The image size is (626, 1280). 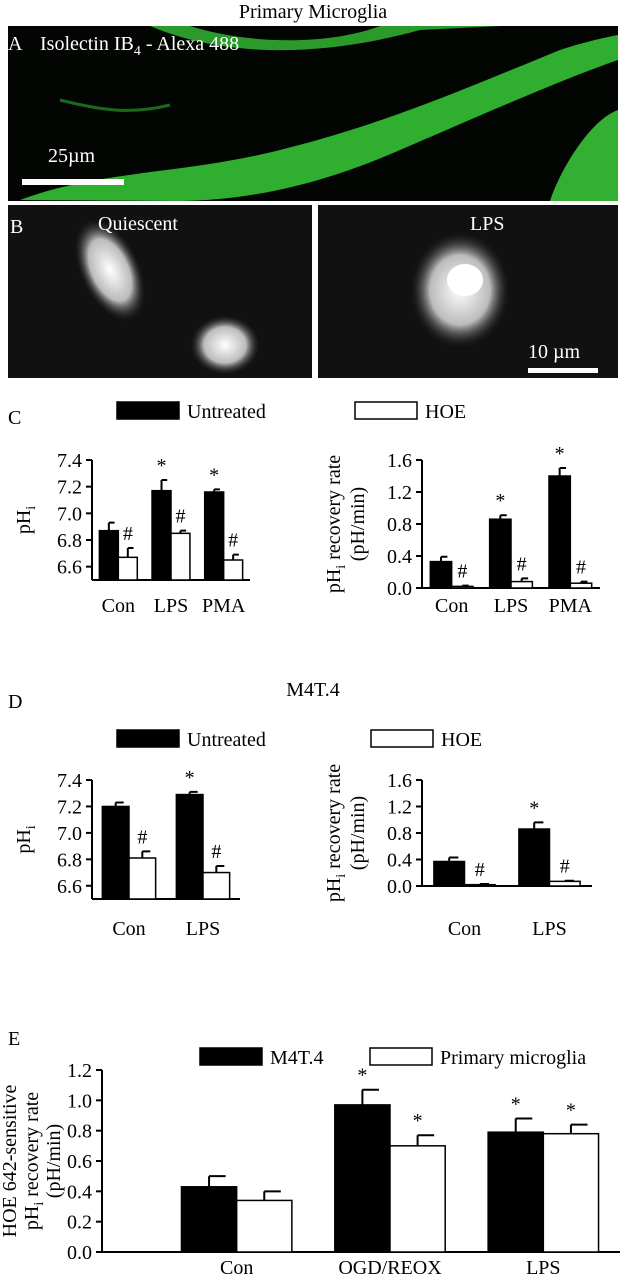 I want to click on panel-letter: B, so click(x=16, y=227).